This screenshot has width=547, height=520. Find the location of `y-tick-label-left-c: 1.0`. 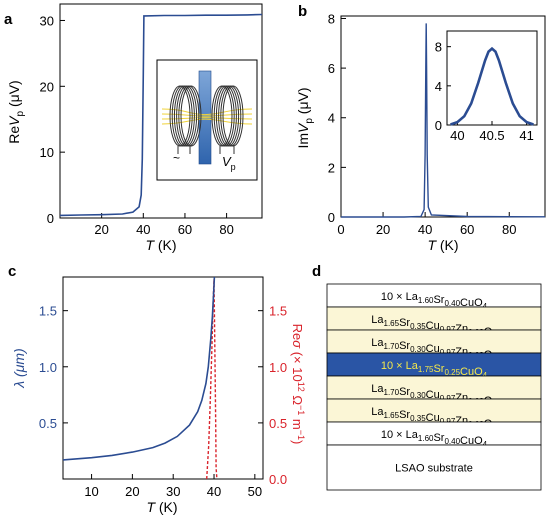

y-tick-label-left-c: 1.0 is located at coordinates (48, 367).